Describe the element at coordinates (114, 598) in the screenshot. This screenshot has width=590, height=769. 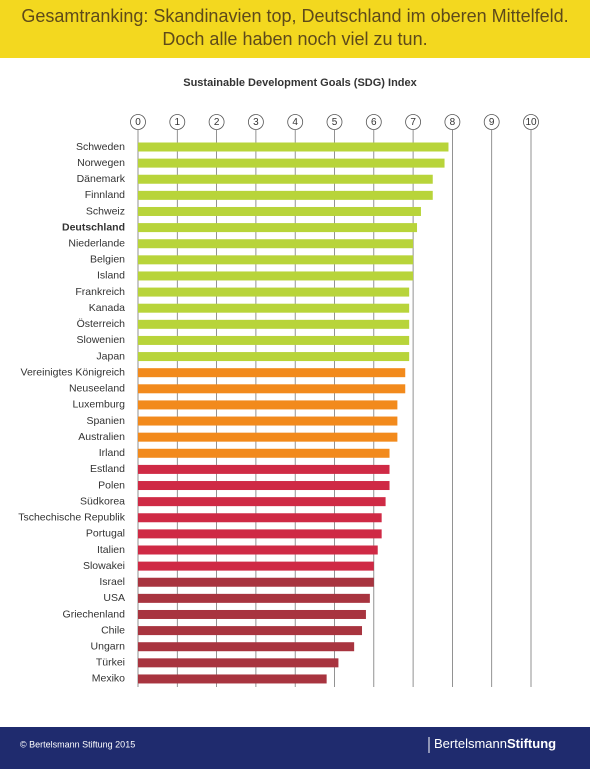
I see `y-tick-label: USA` at that location.